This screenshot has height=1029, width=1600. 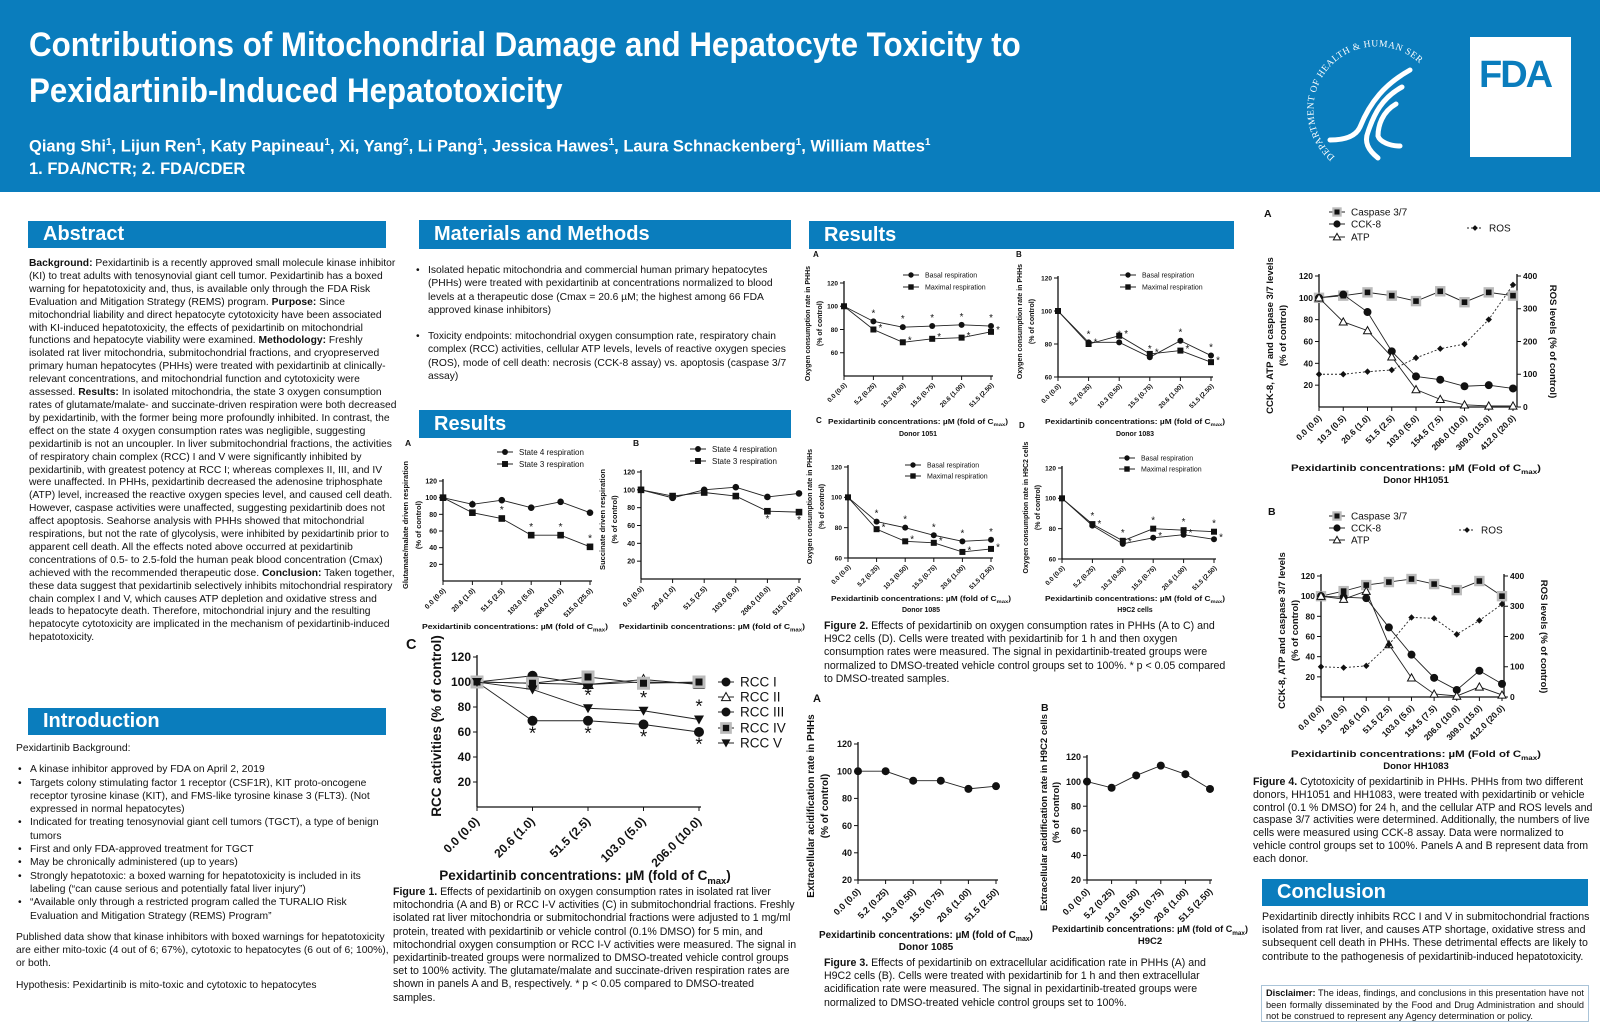 What do you see at coordinates (1492, 531) in the screenshot?
I see `legend-label: ROS` at bounding box center [1492, 531].